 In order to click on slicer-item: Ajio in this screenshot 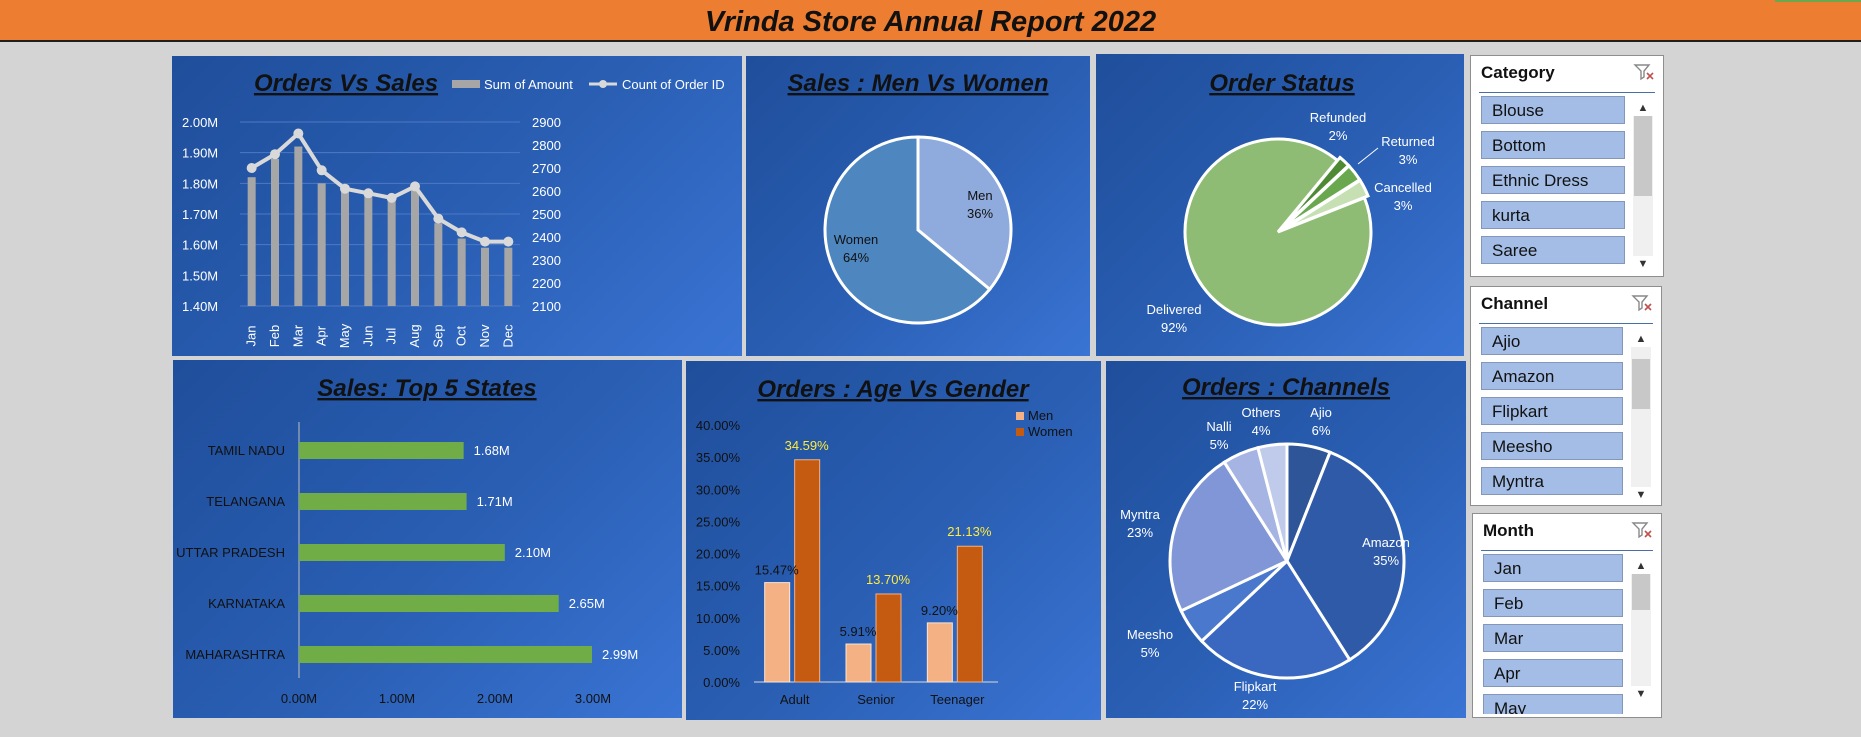, I will do `click(1552, 341)`.